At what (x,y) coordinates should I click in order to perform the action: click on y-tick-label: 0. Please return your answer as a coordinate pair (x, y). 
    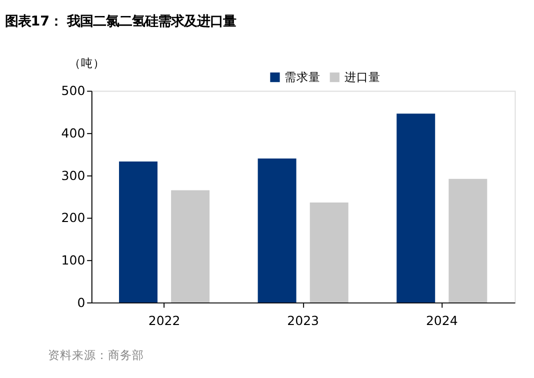
    Looking at the image, I should click on (81, 302).